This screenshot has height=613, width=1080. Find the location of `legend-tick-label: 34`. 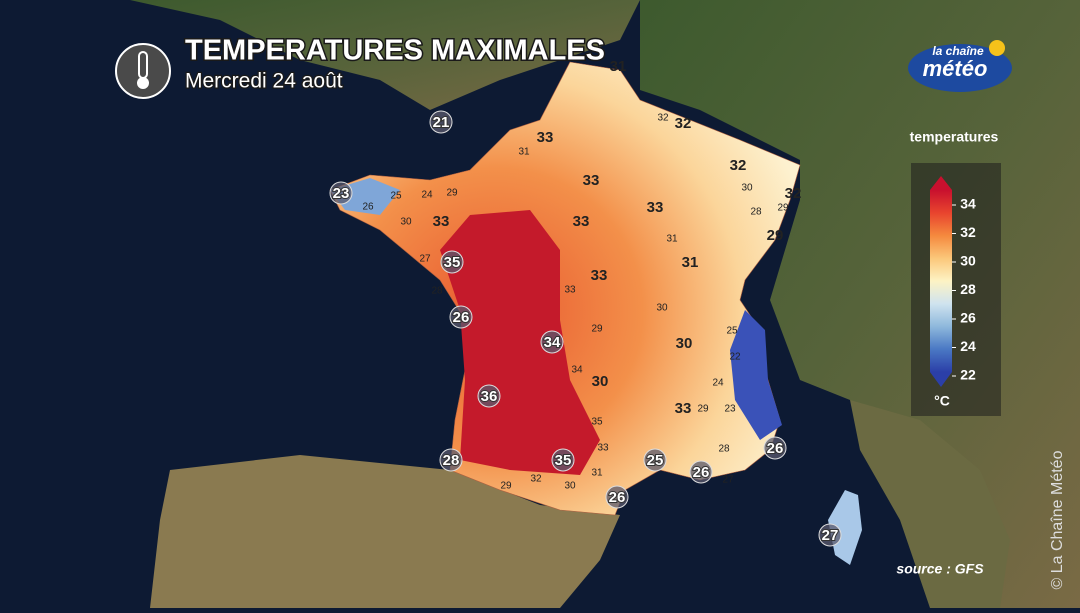

legend-tick-label: 34 is located at coordinates (968, 204).